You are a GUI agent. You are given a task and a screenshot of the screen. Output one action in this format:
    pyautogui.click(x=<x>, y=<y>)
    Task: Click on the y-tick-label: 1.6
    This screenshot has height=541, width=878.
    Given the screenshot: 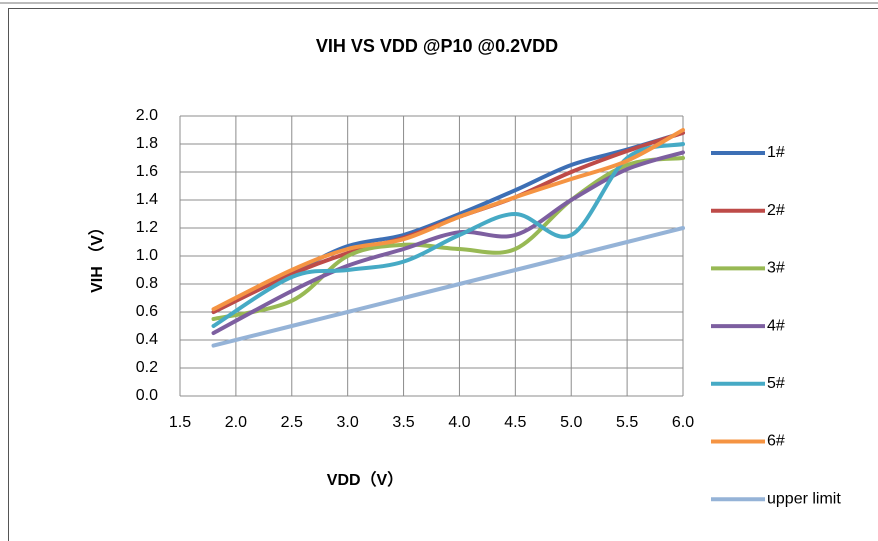 What is the action you would take?
    pyautogui.click(x=147, y=171)
    